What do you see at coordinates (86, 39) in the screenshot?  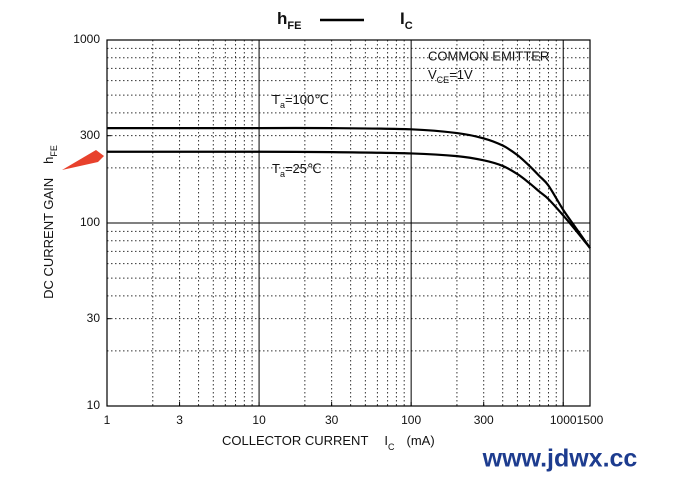 I see `y-tick-label: 1000` at bounding box center [86, 39].